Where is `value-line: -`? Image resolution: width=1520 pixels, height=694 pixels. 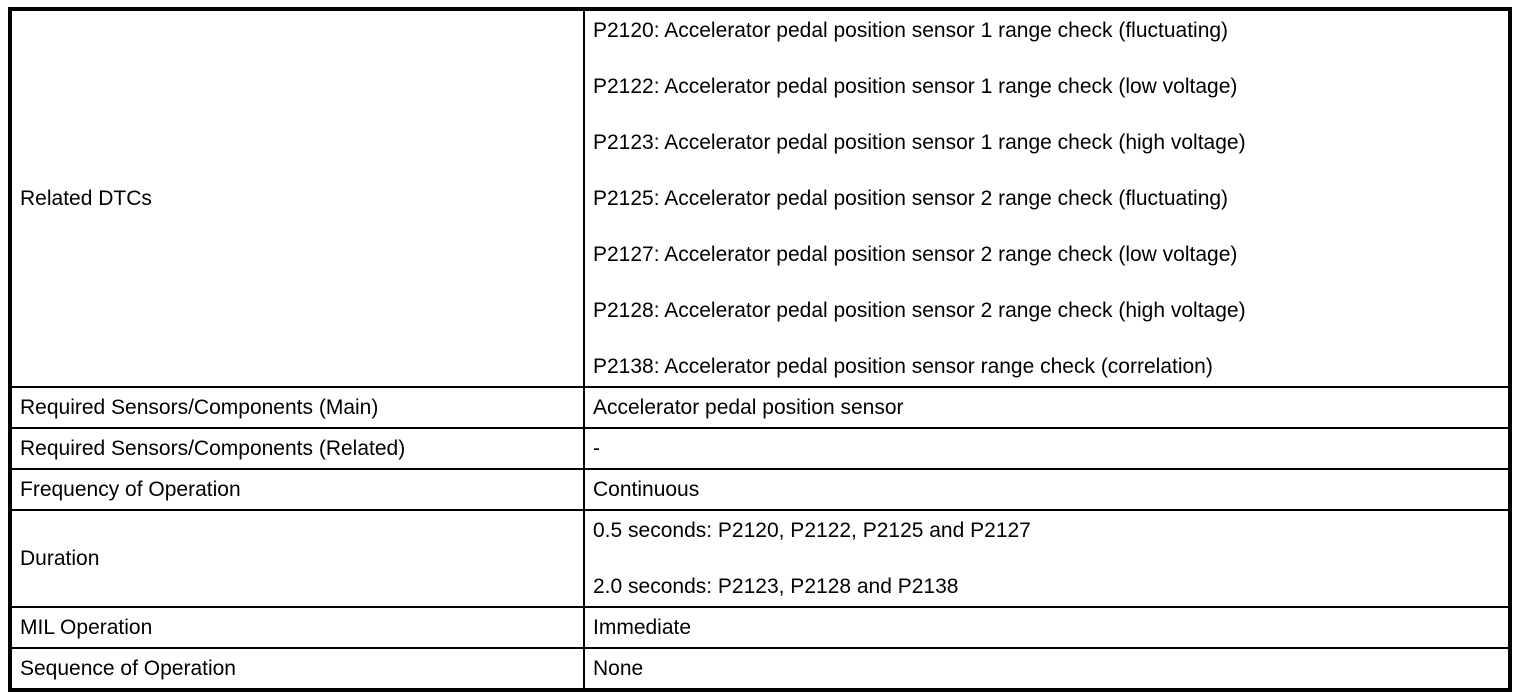 value-line: - is located at coordinates (596, 448).